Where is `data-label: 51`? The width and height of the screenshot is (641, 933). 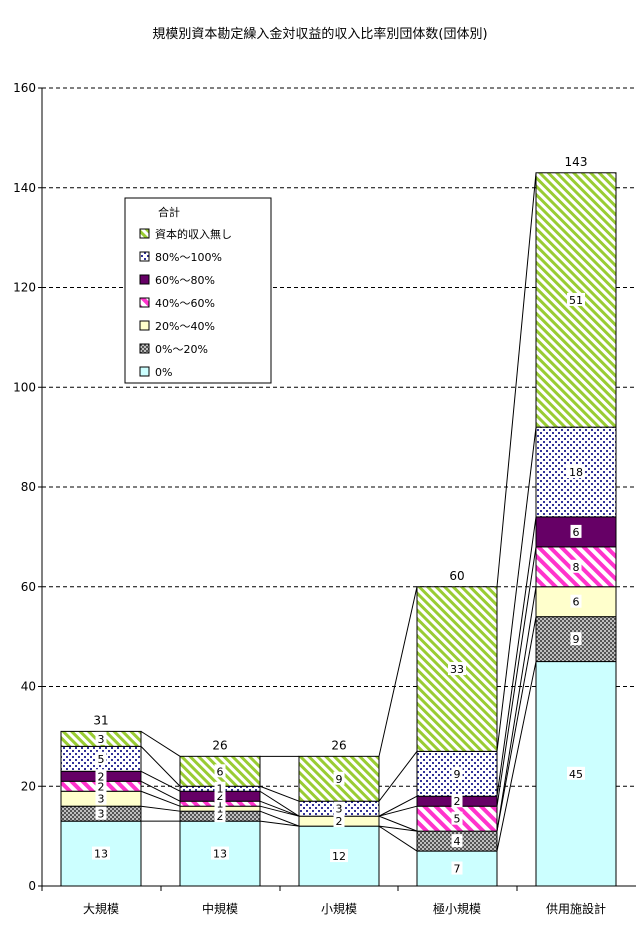
data-label: 51 is located at coordinates (576, 300).